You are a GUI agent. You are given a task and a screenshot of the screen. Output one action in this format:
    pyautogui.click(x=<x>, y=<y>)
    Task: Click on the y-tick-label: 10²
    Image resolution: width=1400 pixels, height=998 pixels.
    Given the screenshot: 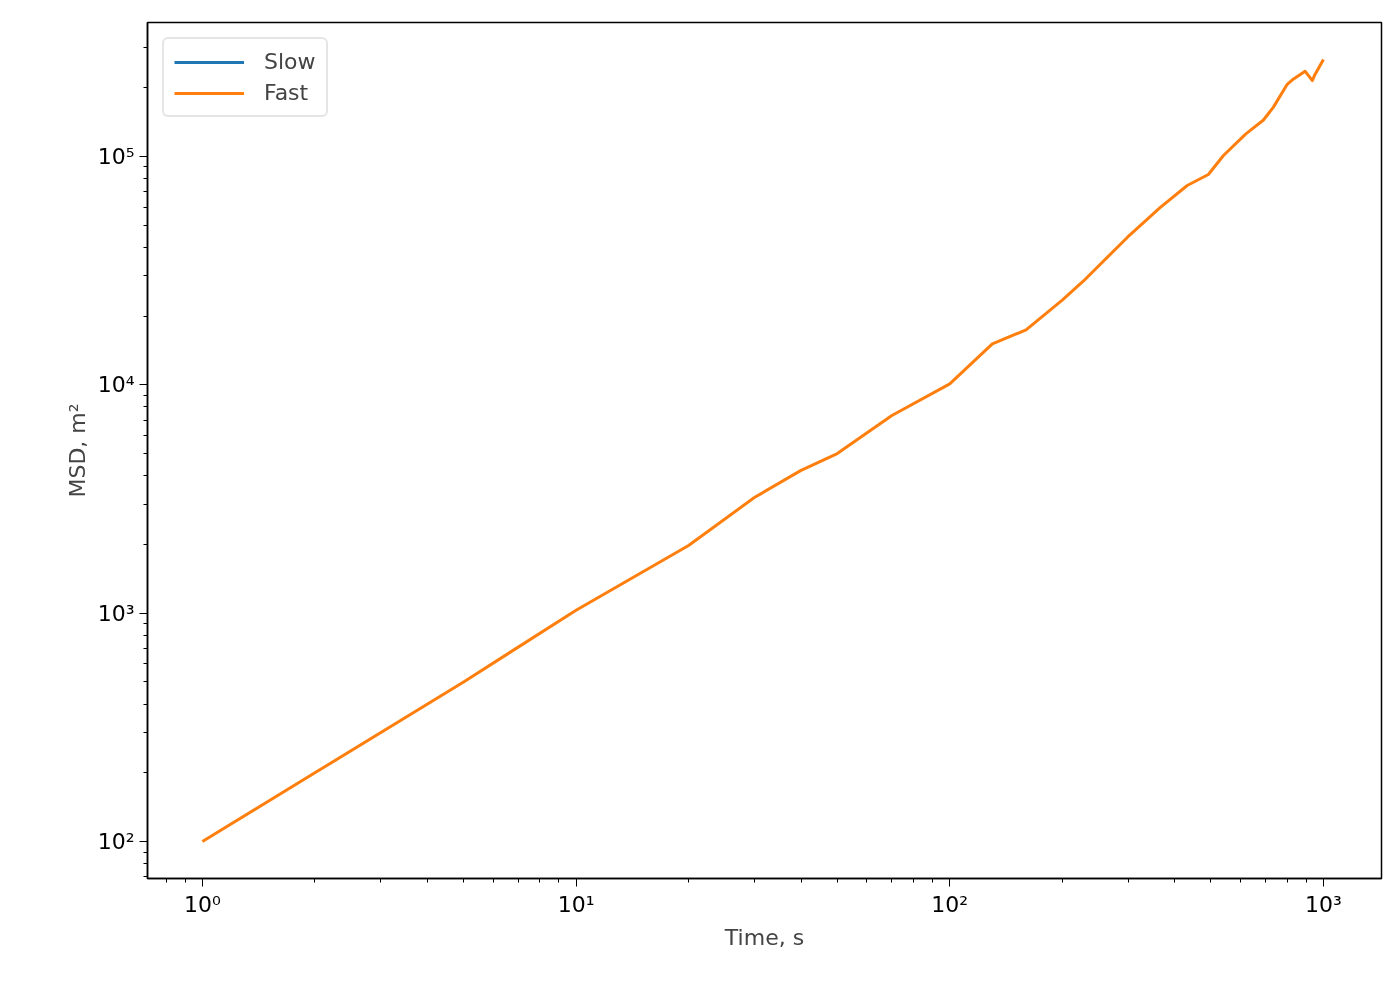 What is the action you would take?
    pyautogui.click(x=116, y=842)
    